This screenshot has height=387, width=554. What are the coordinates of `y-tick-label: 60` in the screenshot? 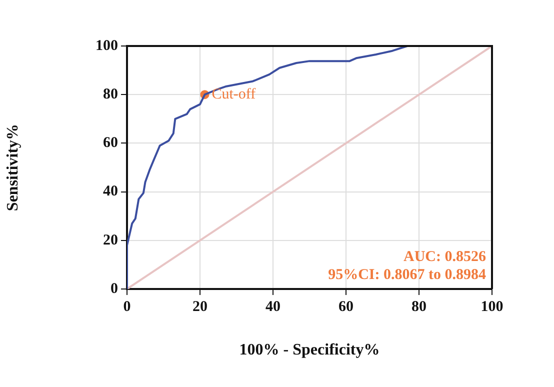 It's located at (110, 143).